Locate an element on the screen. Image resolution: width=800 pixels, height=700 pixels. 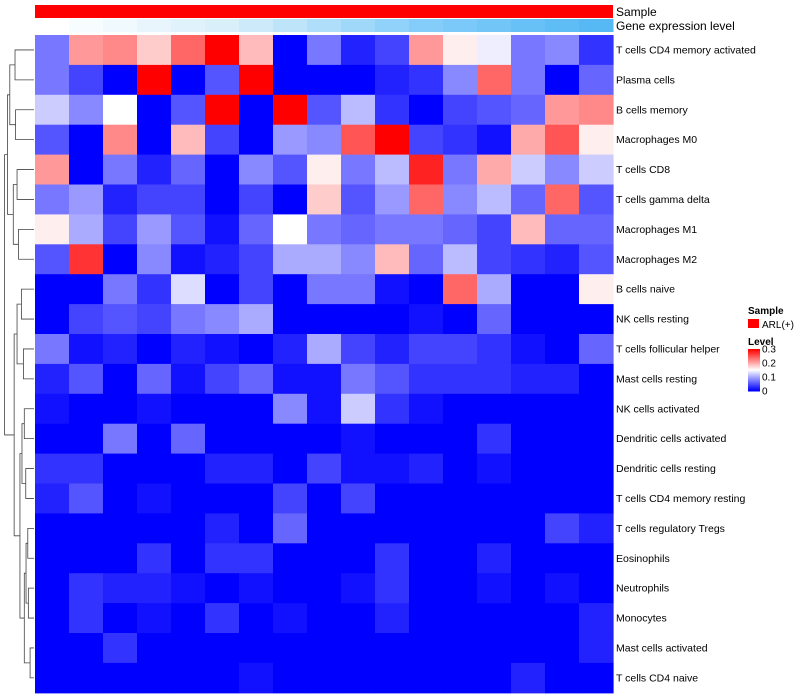
row-label: Plasma cells is located at coordinates (645, 80).